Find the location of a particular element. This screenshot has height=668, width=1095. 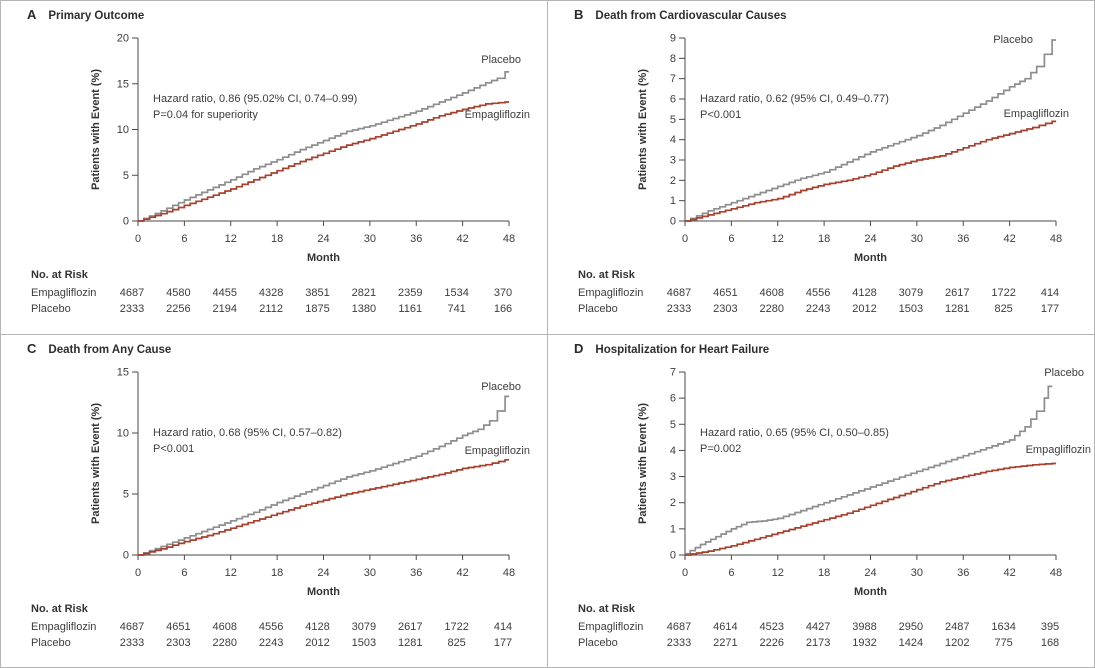

panel-header: B Death from Cardiovascular Causes is located at coordinates (680, 15).